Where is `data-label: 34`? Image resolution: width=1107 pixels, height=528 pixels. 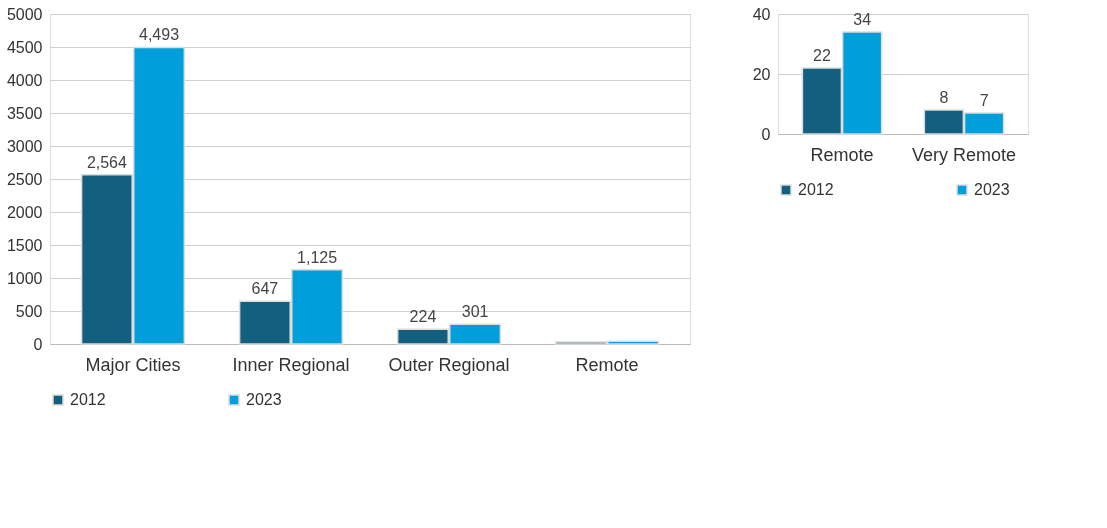
data-label: 34 is located at coordinates (862, 19).